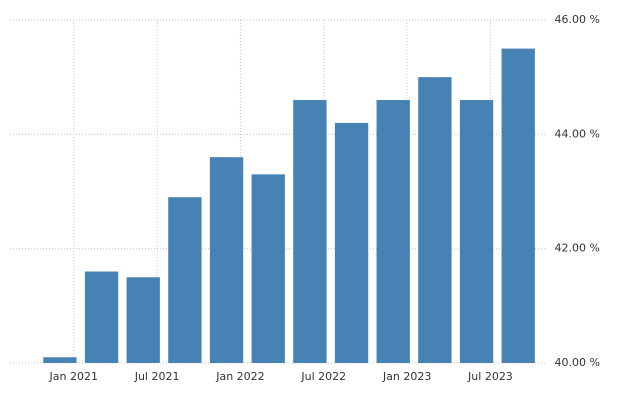 Image resolution: width=640 pixels, height=400 pixels. I want to click on y-tick-label: 44.00 %, so click(577, 133).